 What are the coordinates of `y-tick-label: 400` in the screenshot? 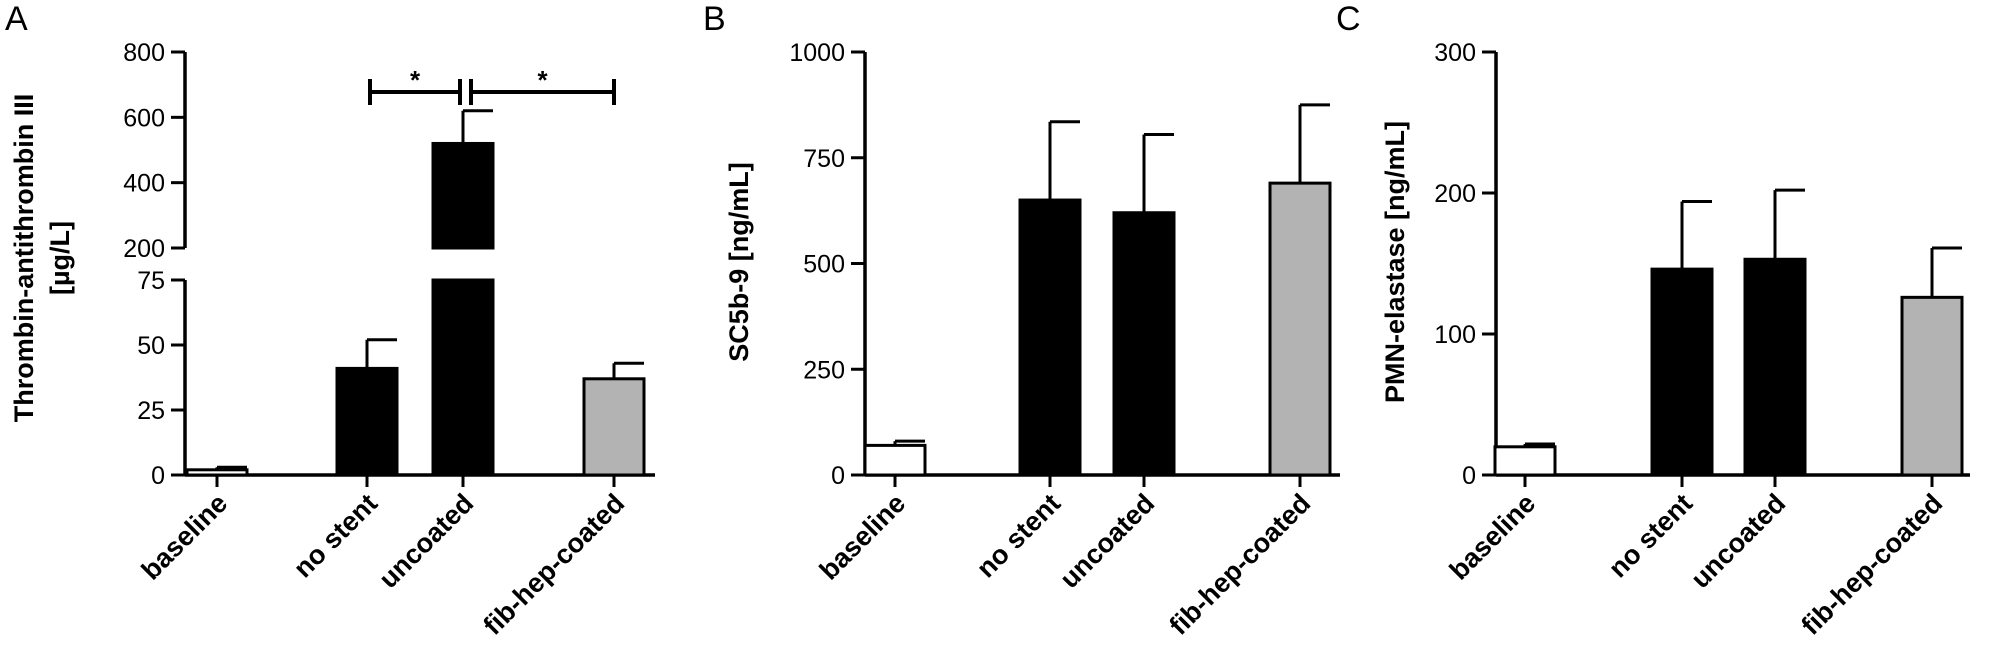 It's located at (144, 184).